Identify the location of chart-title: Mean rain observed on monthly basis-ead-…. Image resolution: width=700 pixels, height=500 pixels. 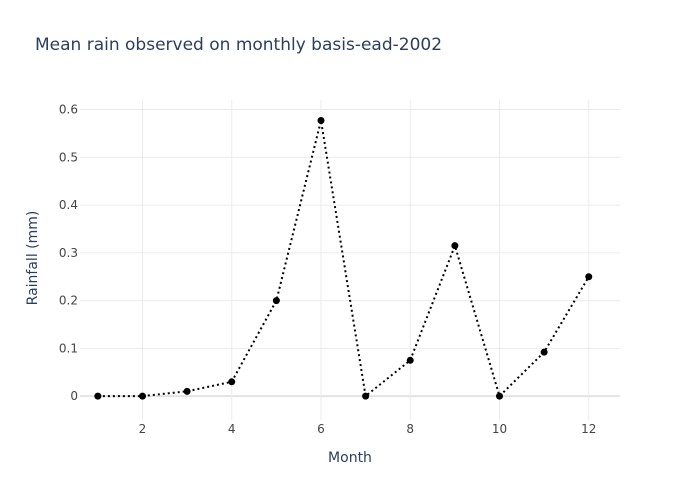
(238, 45).